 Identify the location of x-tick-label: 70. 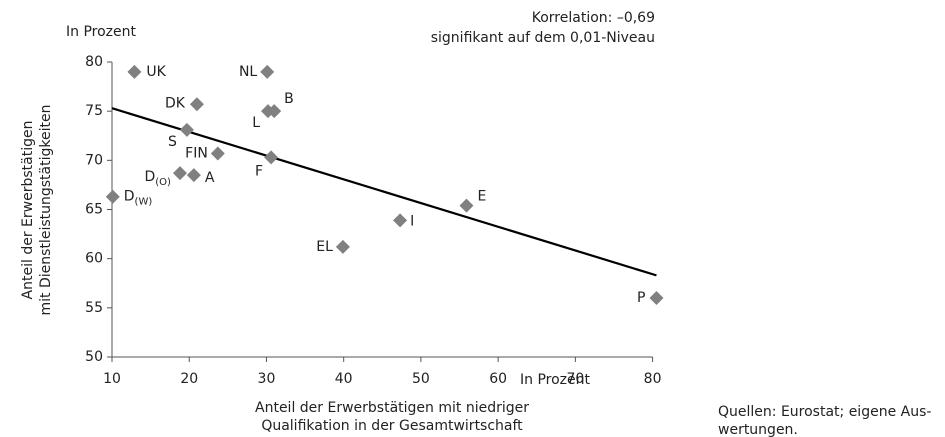
(575, 379).